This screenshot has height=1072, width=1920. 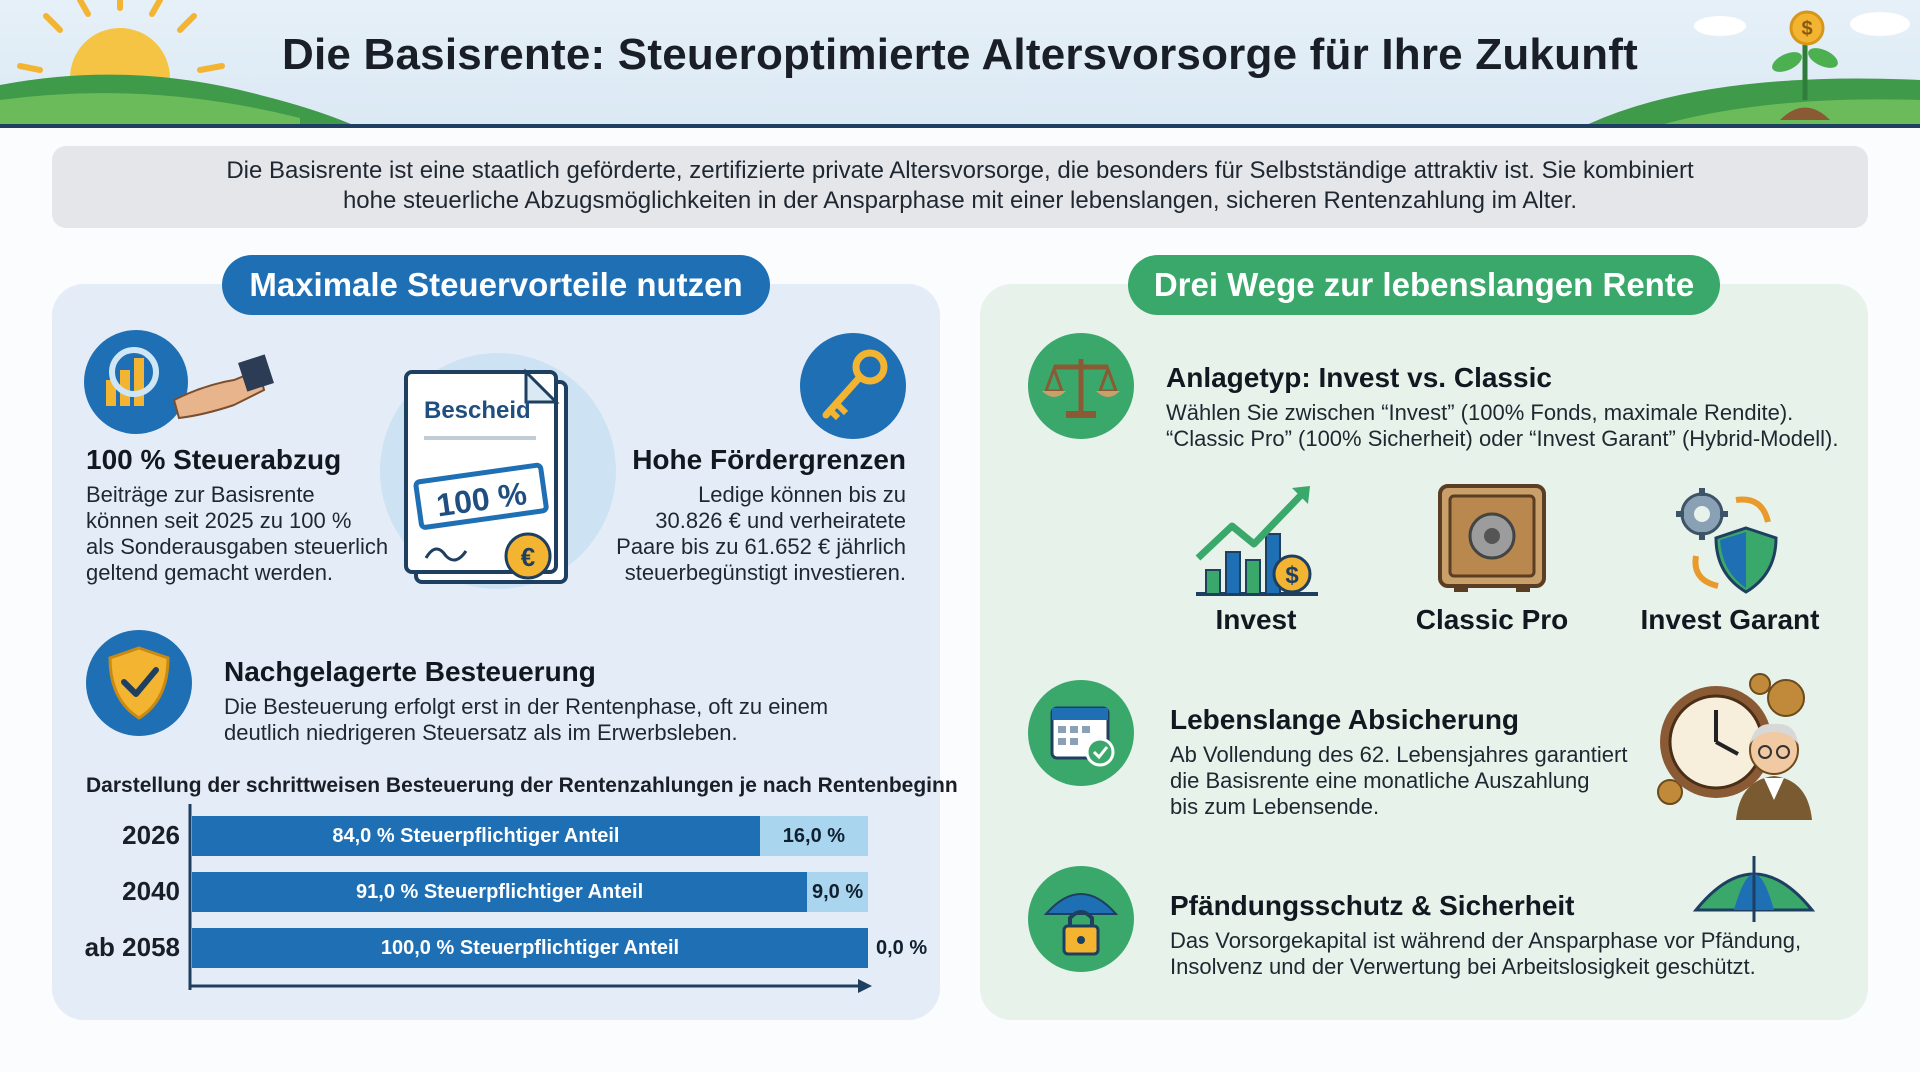 What do you see at coordinates (1424, 285) in the screenshot?
I see `right-section-heading: Drei Wege zur lebenslangen Rente` at bounding box center [1424, 285].